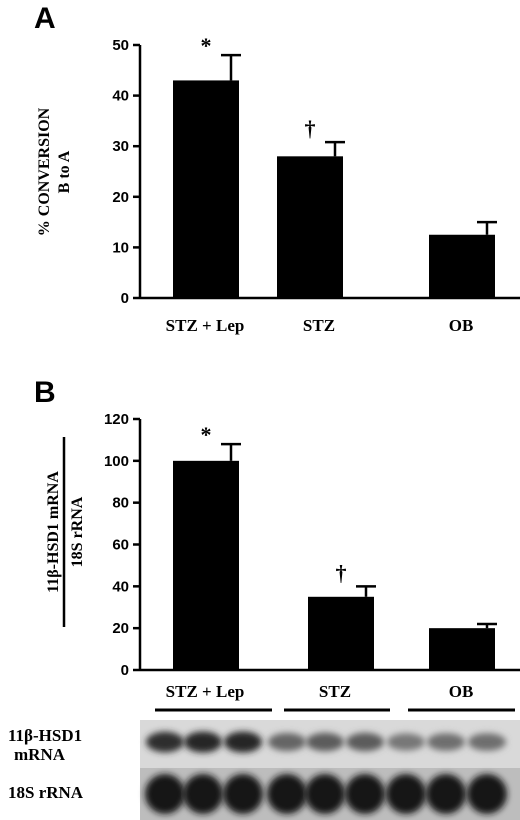 The height and width of the screenshot is (820, 520). Describe the element at coordinates (461, 325) in the screenshot. I see `panel-a-category-label: OB` at that location.